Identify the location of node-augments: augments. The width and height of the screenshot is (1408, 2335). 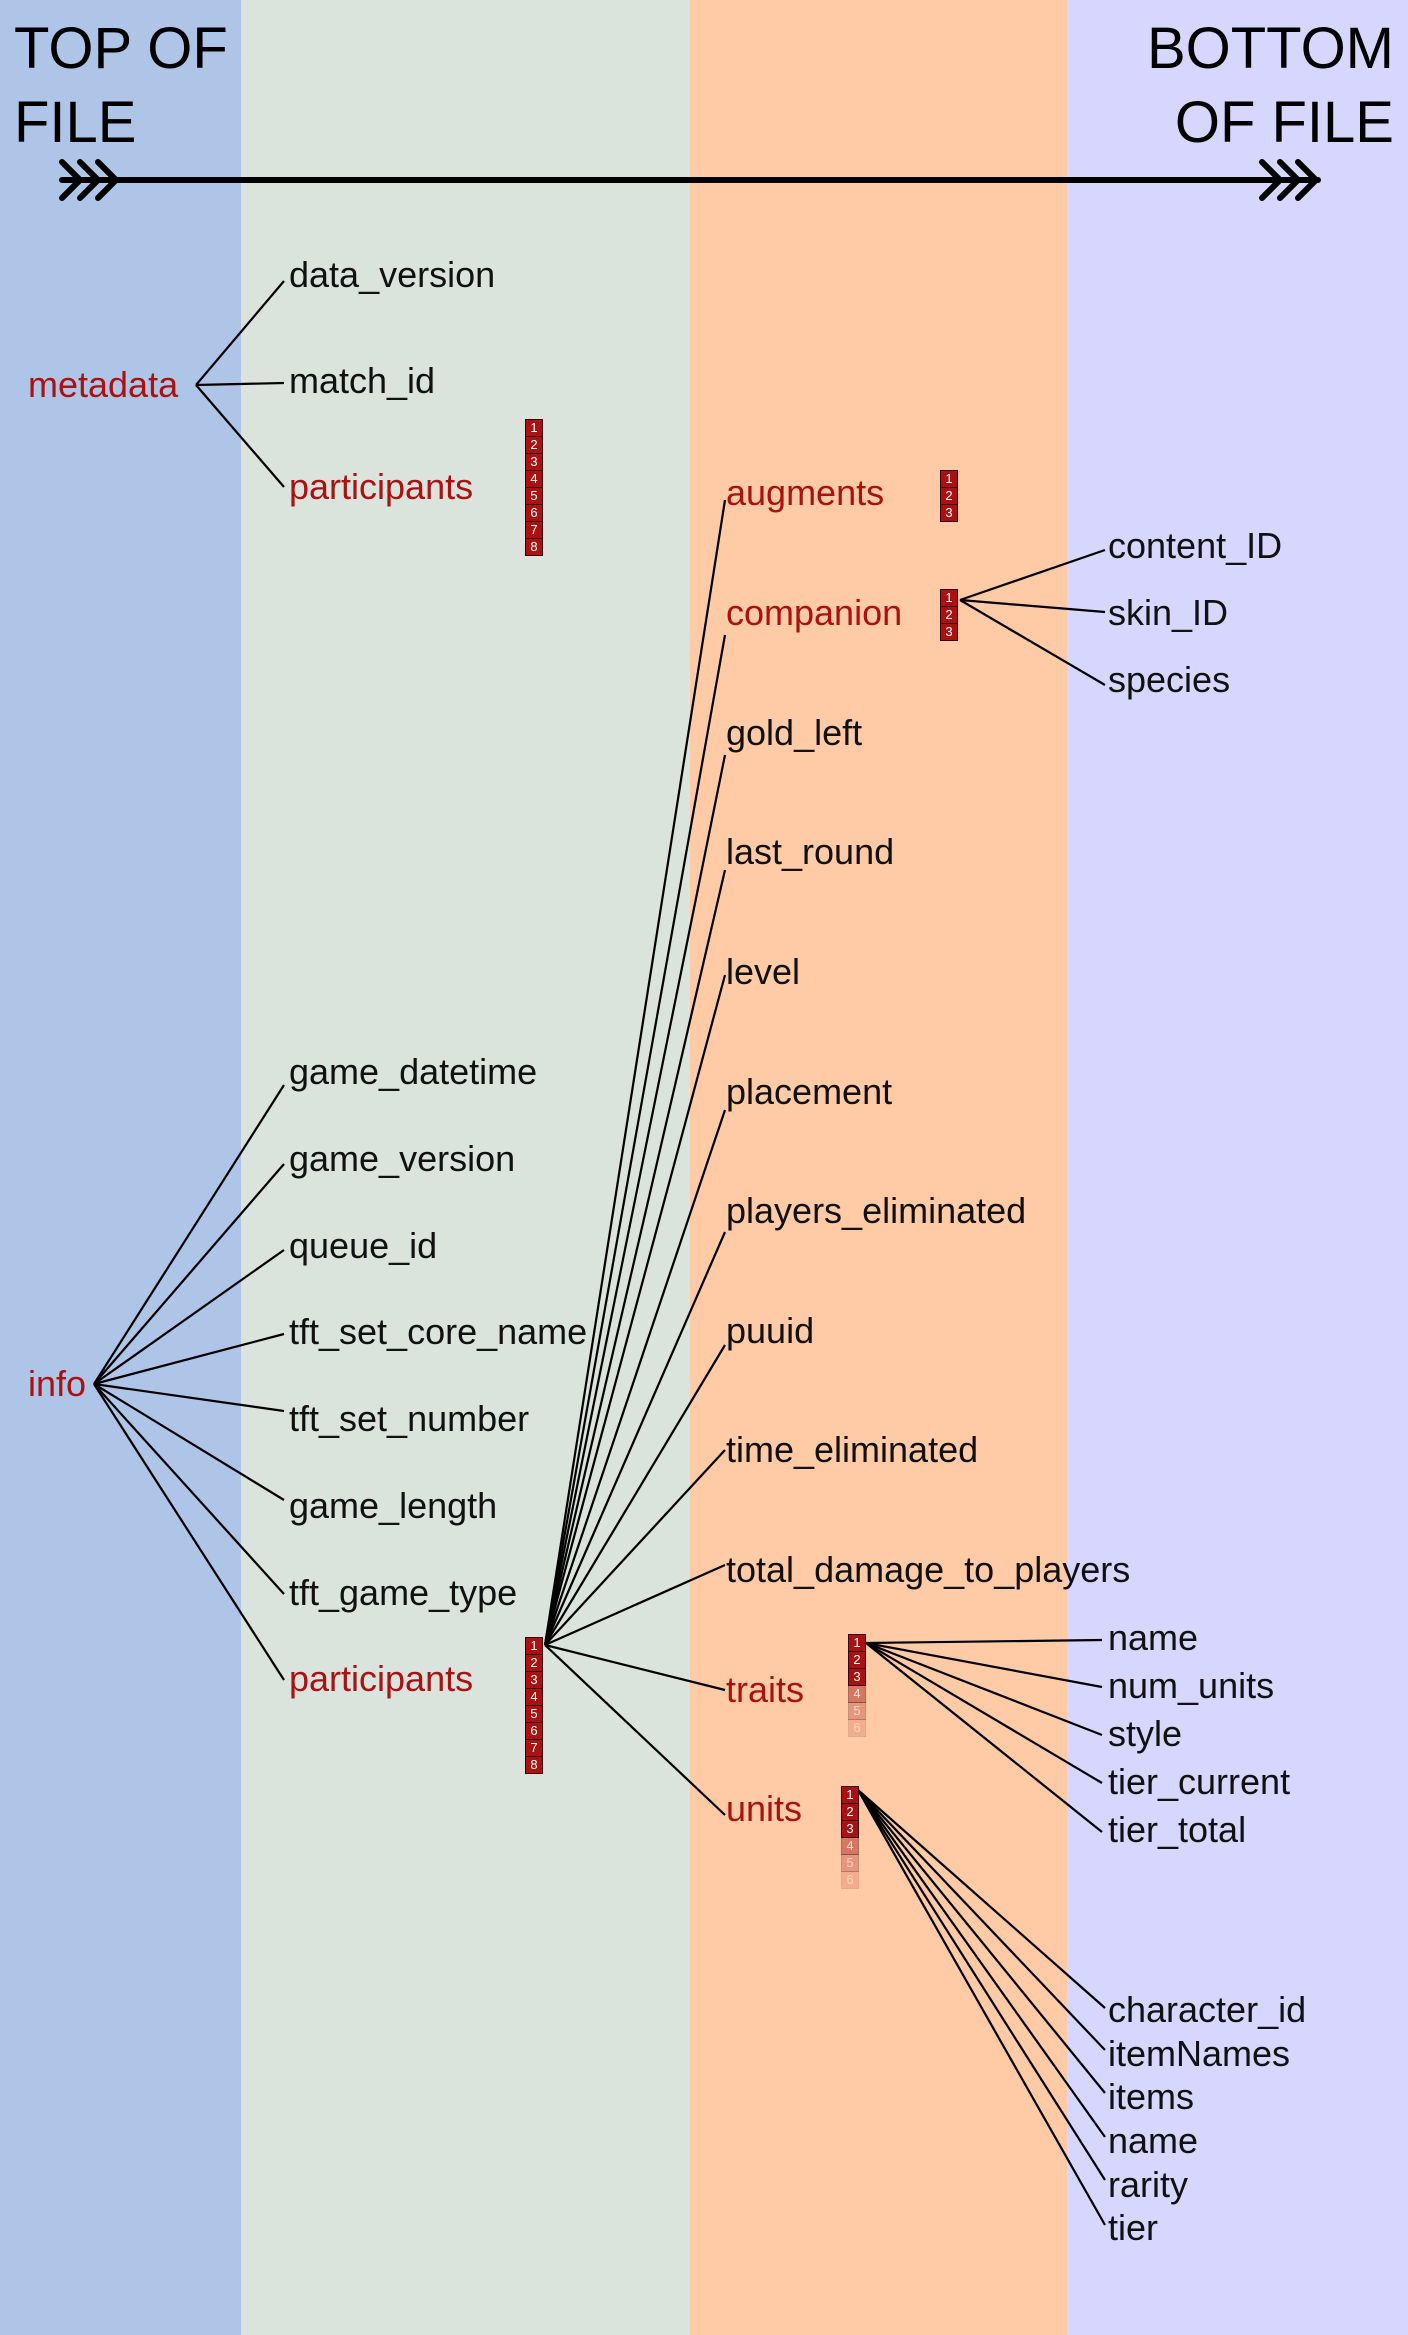
(805, 492).